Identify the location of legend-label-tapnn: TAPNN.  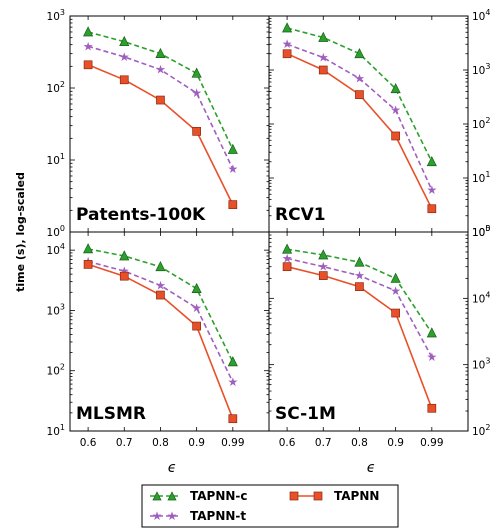
(356, 496).